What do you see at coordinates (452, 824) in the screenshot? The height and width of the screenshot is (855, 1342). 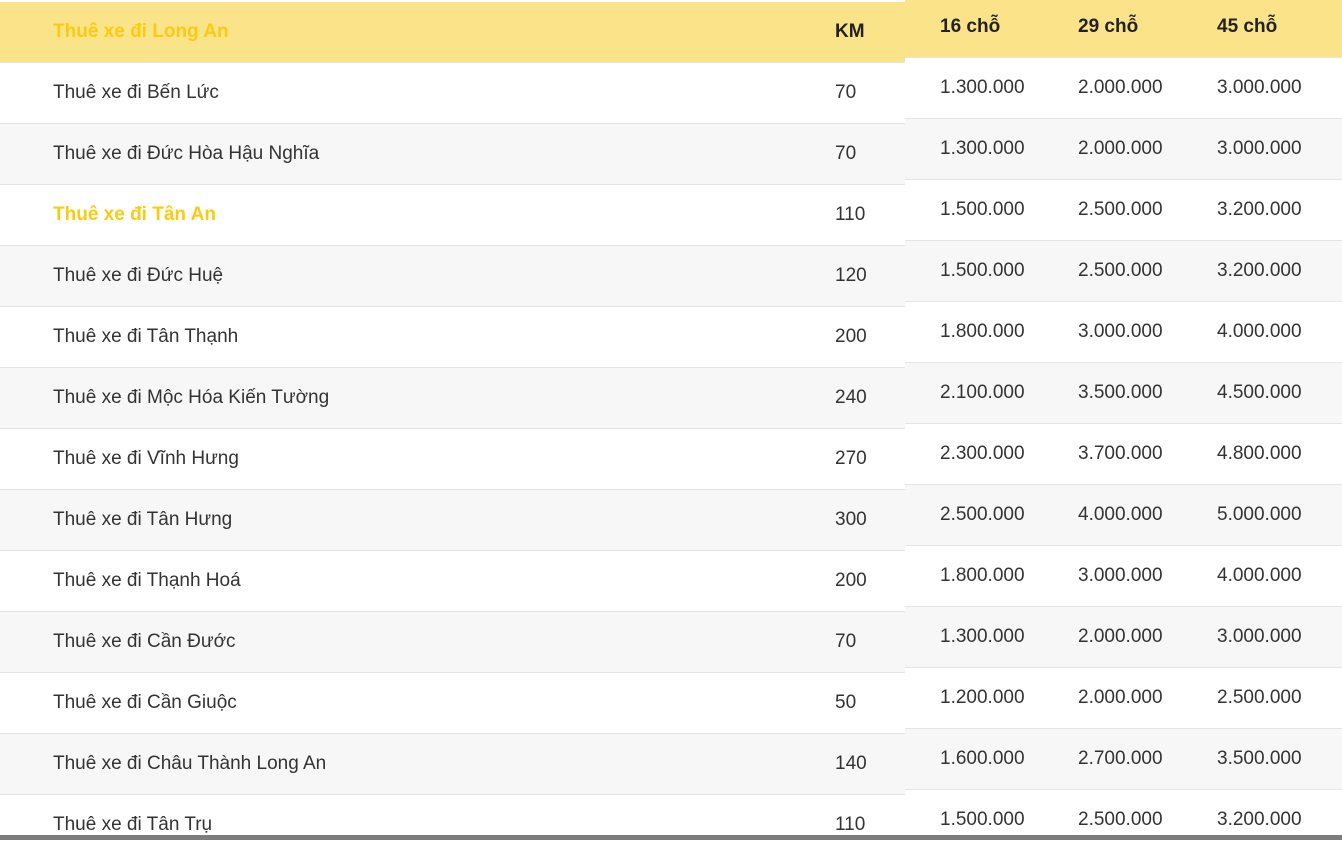 I see `table-row: Thuê xe đi Tân Trụ 110` at bounding box center [452, 824].